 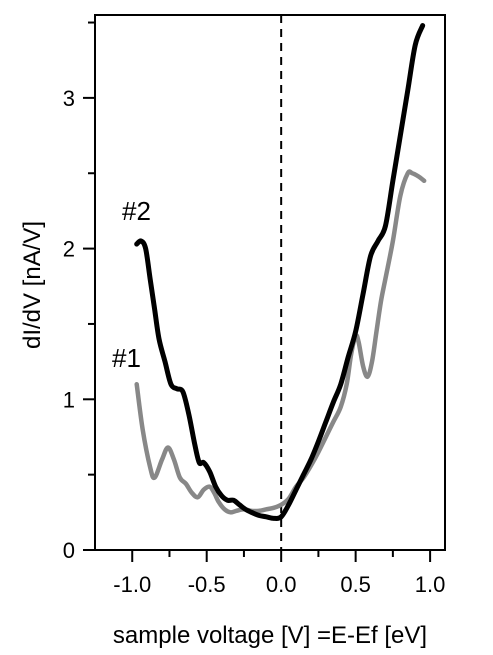 What do you see at coordinates (136, 211) in the screenshot?
I see `series-label-2: #2` at bounding box center [136, 211].